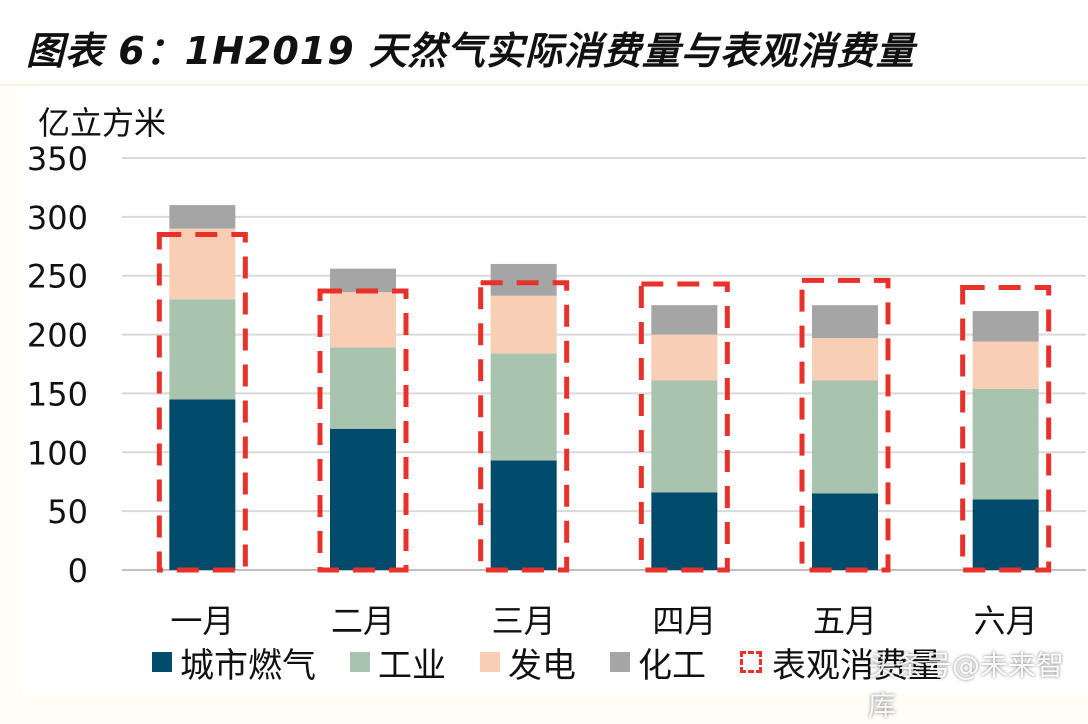  What do you see at coordinates (751, 662) in the screenshot?
I see `legend-swatch-apparent` at bounding box center [751, 662].